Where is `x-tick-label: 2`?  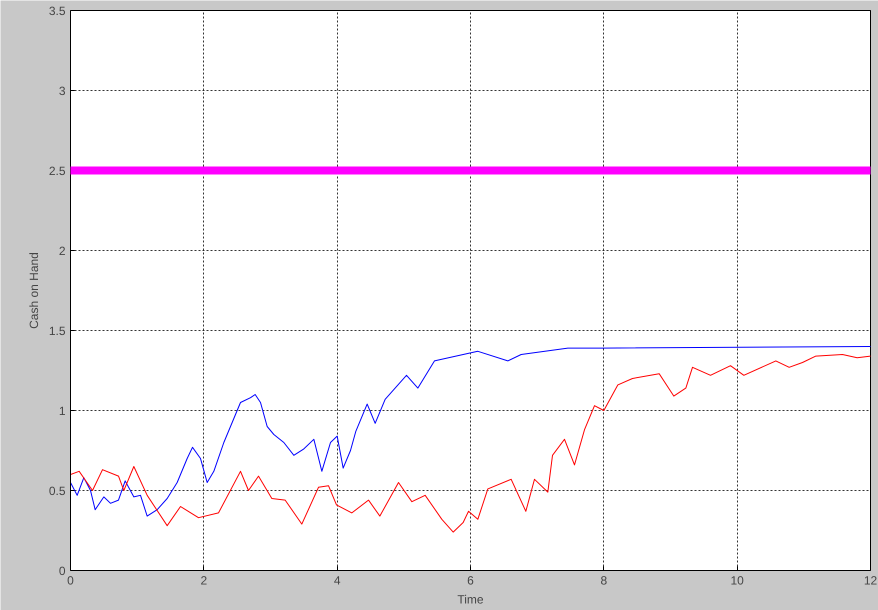
x-tick-label: 2 is located at coordinates (204, 581).